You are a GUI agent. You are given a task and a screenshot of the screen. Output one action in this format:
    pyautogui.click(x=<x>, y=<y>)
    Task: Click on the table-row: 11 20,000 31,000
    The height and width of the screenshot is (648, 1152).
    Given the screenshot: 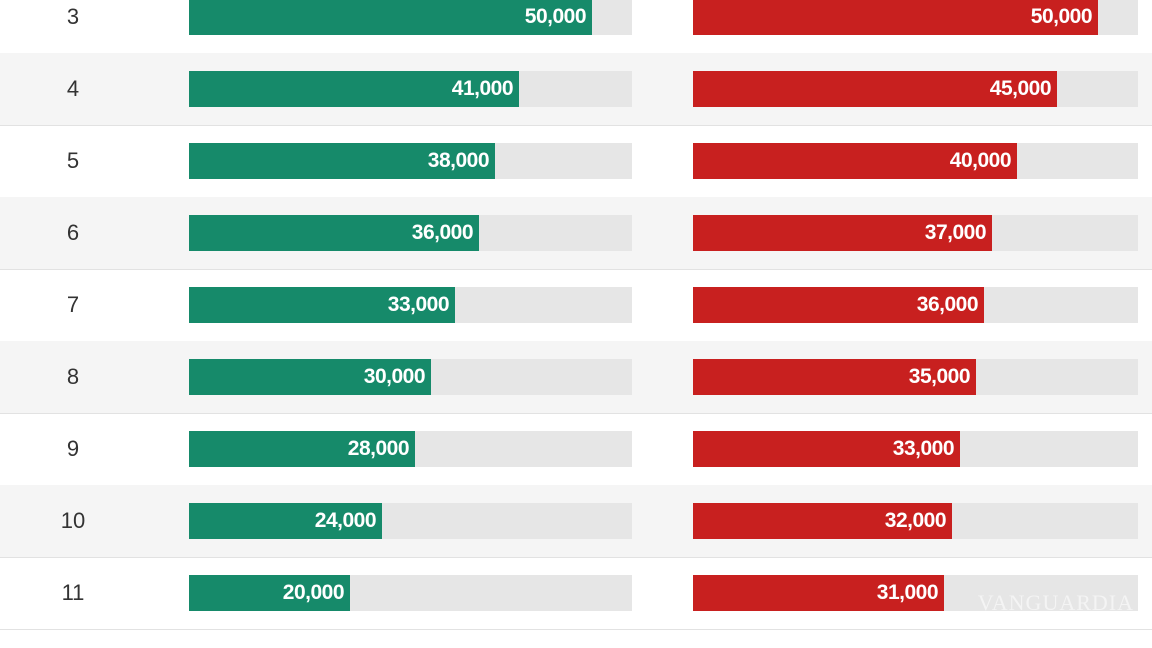 What is the action you would take?
    pyautogui.click(x=576, y=593)
    